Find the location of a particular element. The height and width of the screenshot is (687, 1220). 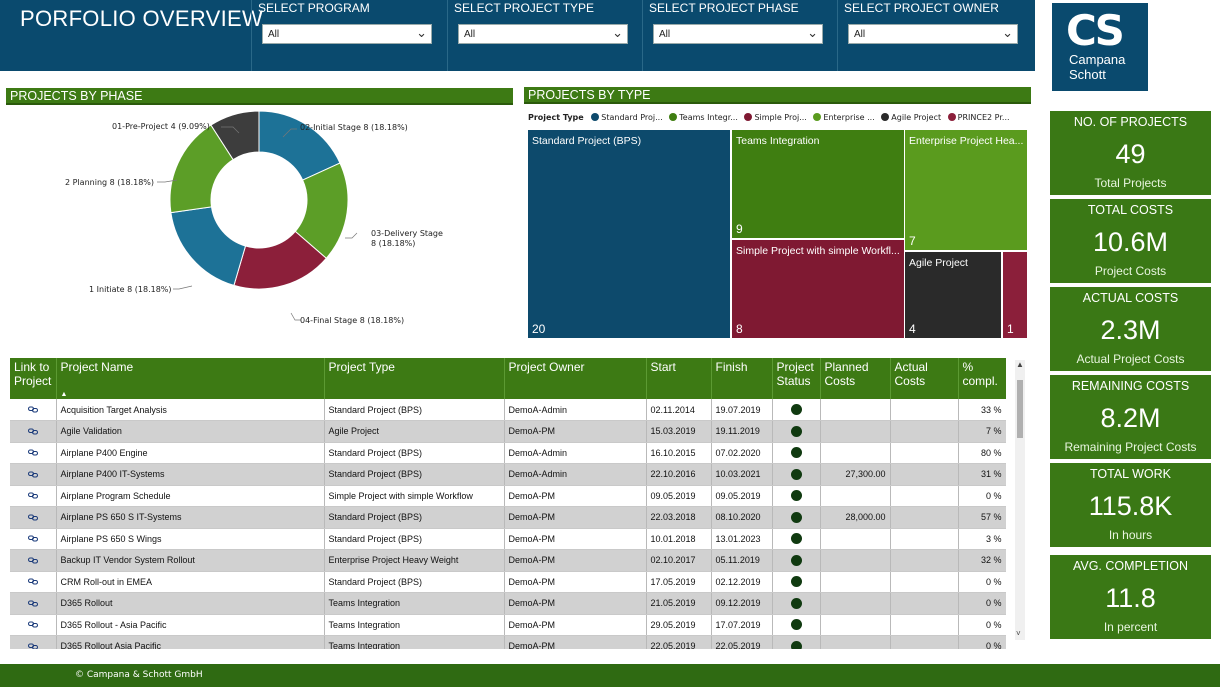

col-planned-costs: Planned Costs is located at coordinates (855, 378).